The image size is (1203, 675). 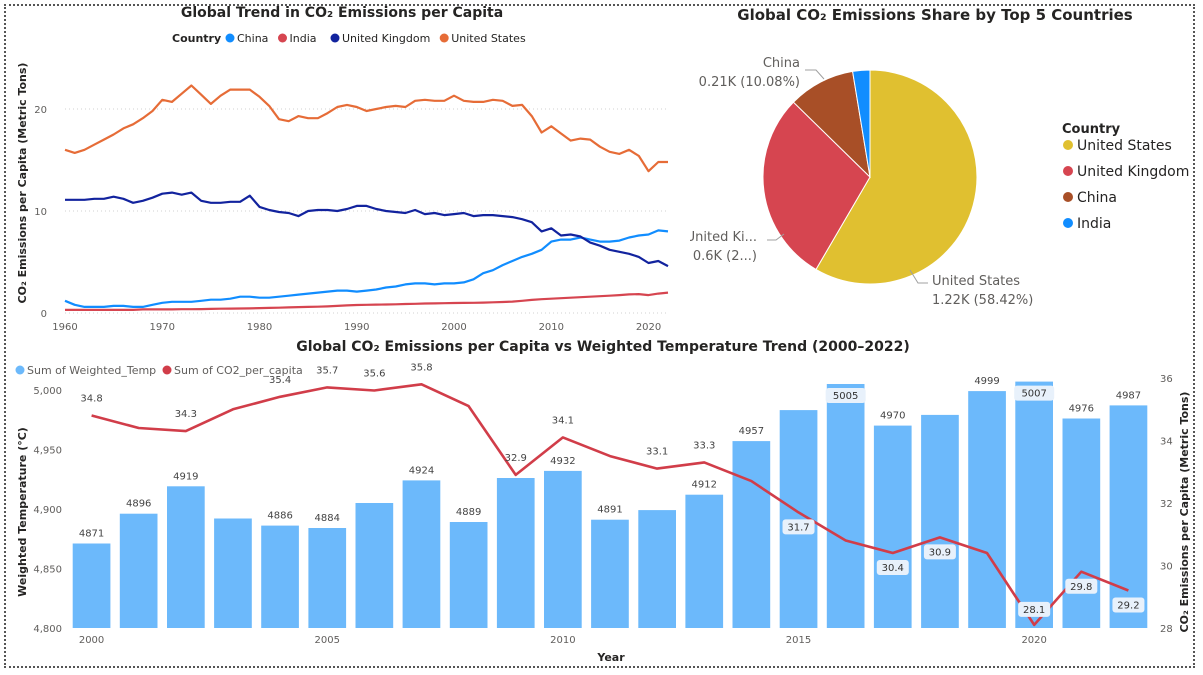 I want to click on line-series-united-states, so click(x=366, y=128).